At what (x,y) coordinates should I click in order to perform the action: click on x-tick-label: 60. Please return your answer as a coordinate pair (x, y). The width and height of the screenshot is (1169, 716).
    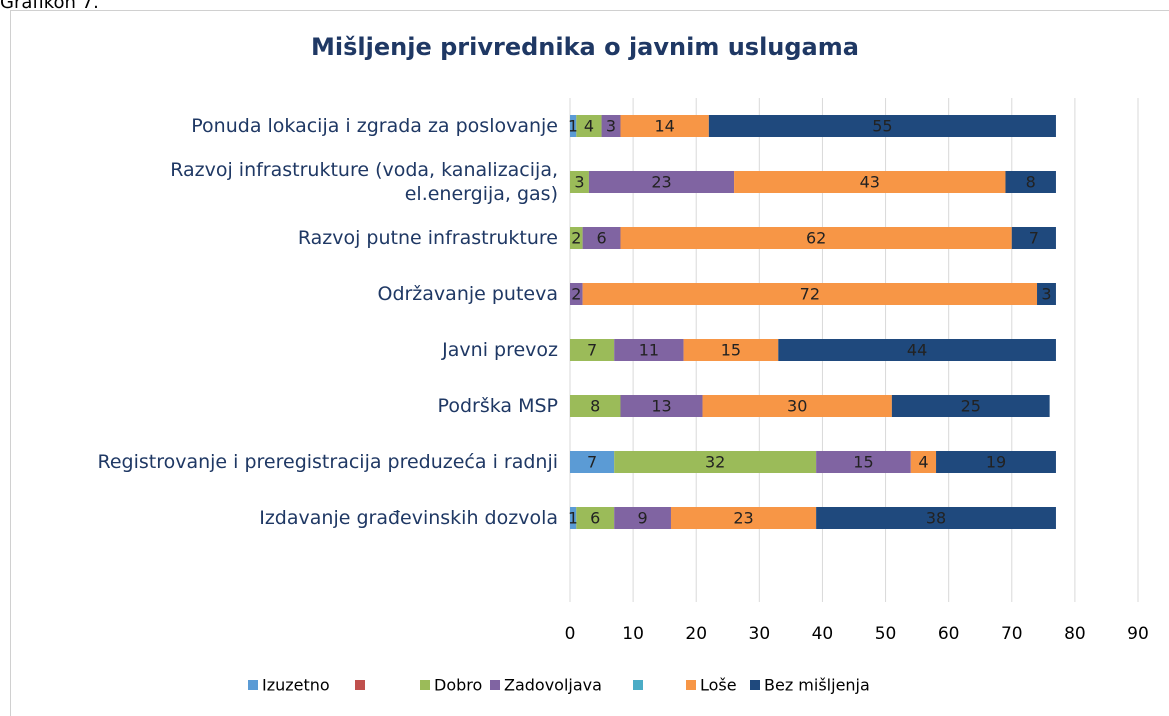
    Looking at the image, I should click on (949, 634).